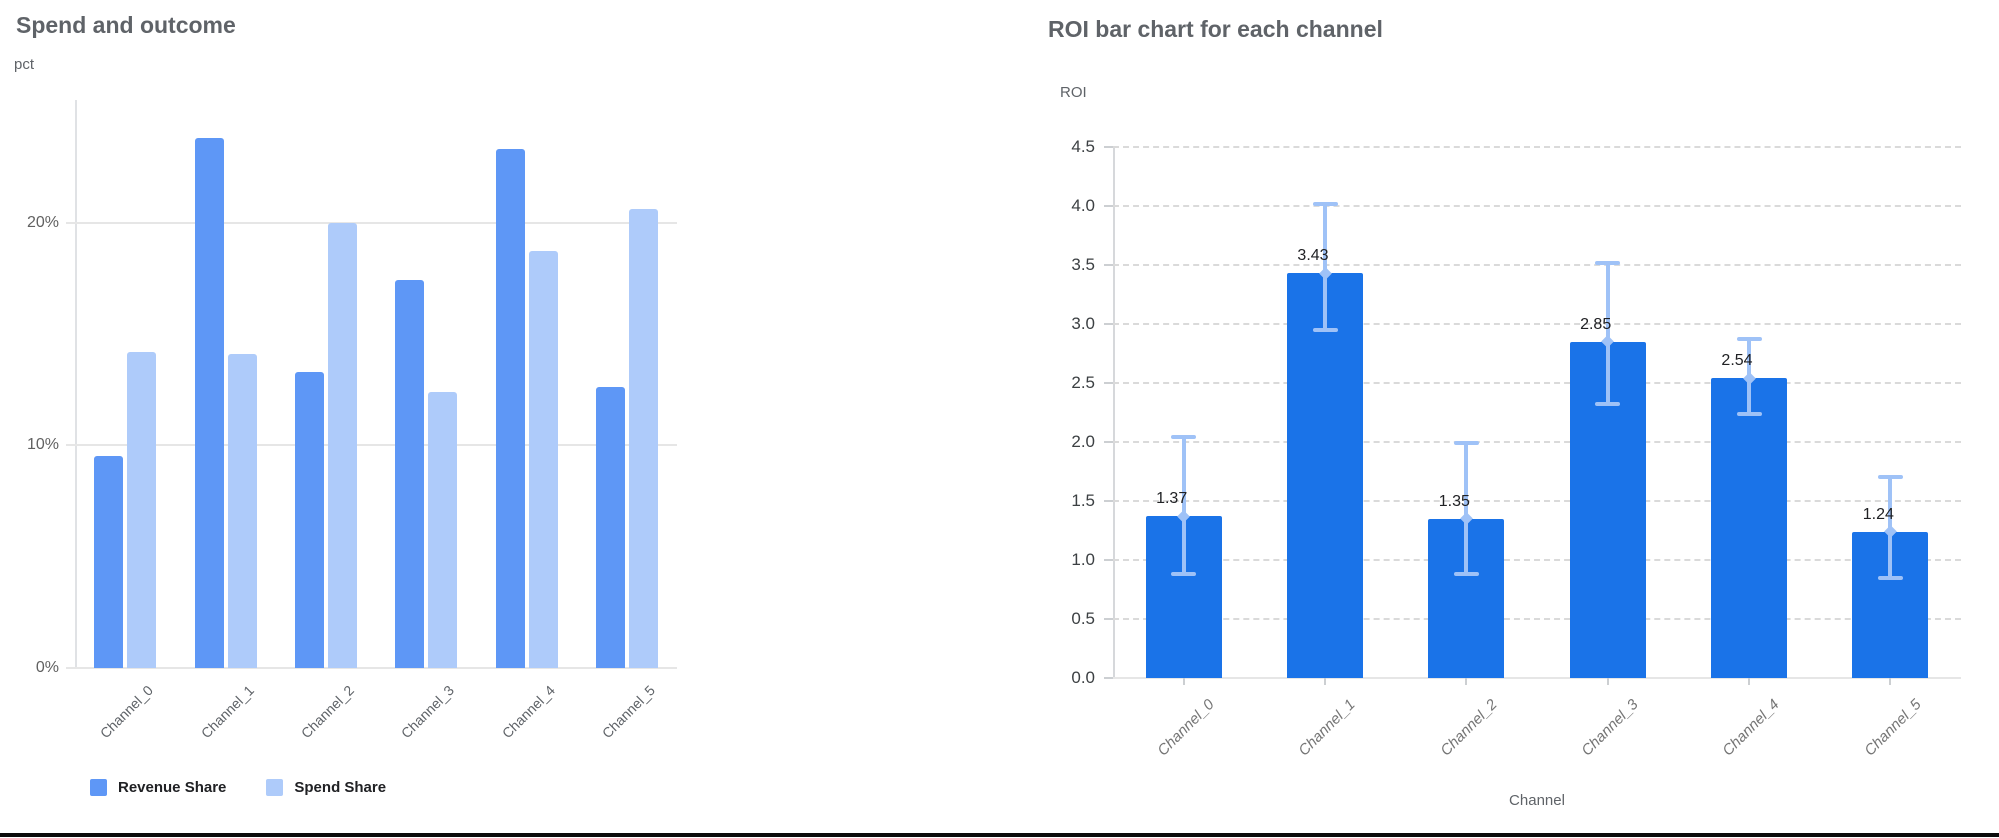 This screenshot has width=1999, height=838. Describe the element at coordinates (1073, 92) in the screenshot. I see `roi-y-axis-unit: ROI` at that location.